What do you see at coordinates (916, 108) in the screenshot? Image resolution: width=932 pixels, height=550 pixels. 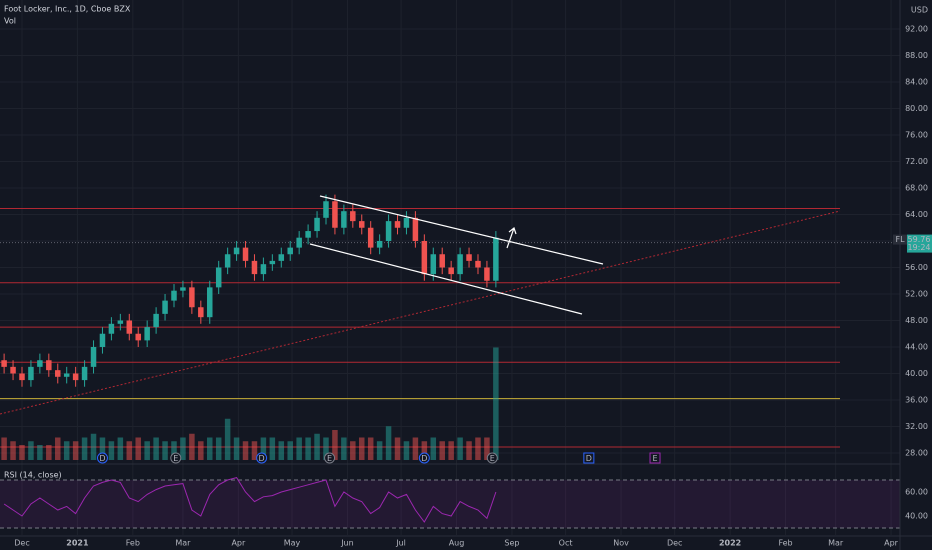 I see `y-tick-label: 80.00` at bounding box center [916, 108].